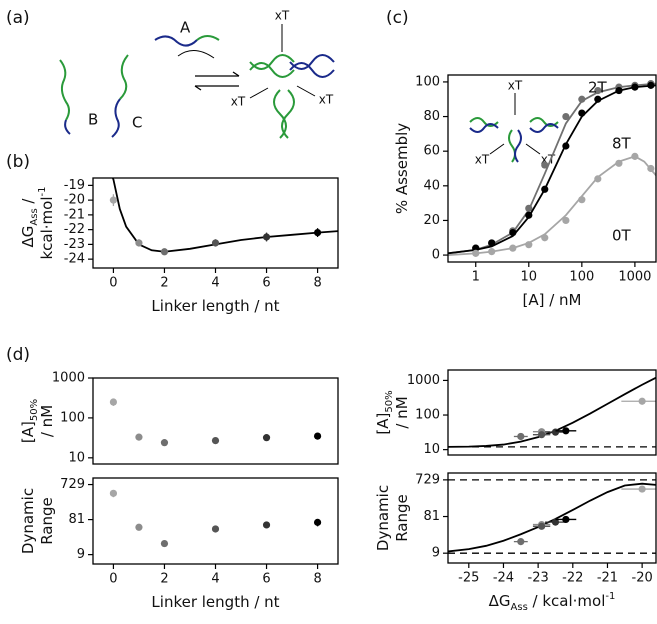 This screenshot has height=624, width=657. I want to click on x-tick-label: 8, so click(317, 579).